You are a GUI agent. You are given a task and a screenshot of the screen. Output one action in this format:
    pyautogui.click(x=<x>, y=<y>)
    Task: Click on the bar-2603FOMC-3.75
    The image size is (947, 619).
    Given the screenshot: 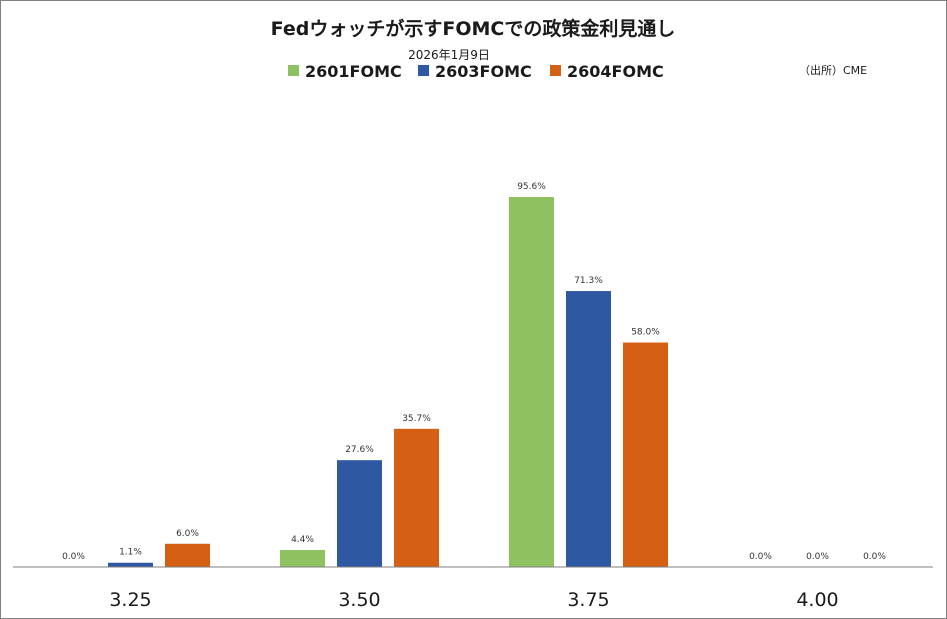 What is the action you would take?
    pyautogui.click(x=588, y=429)
    